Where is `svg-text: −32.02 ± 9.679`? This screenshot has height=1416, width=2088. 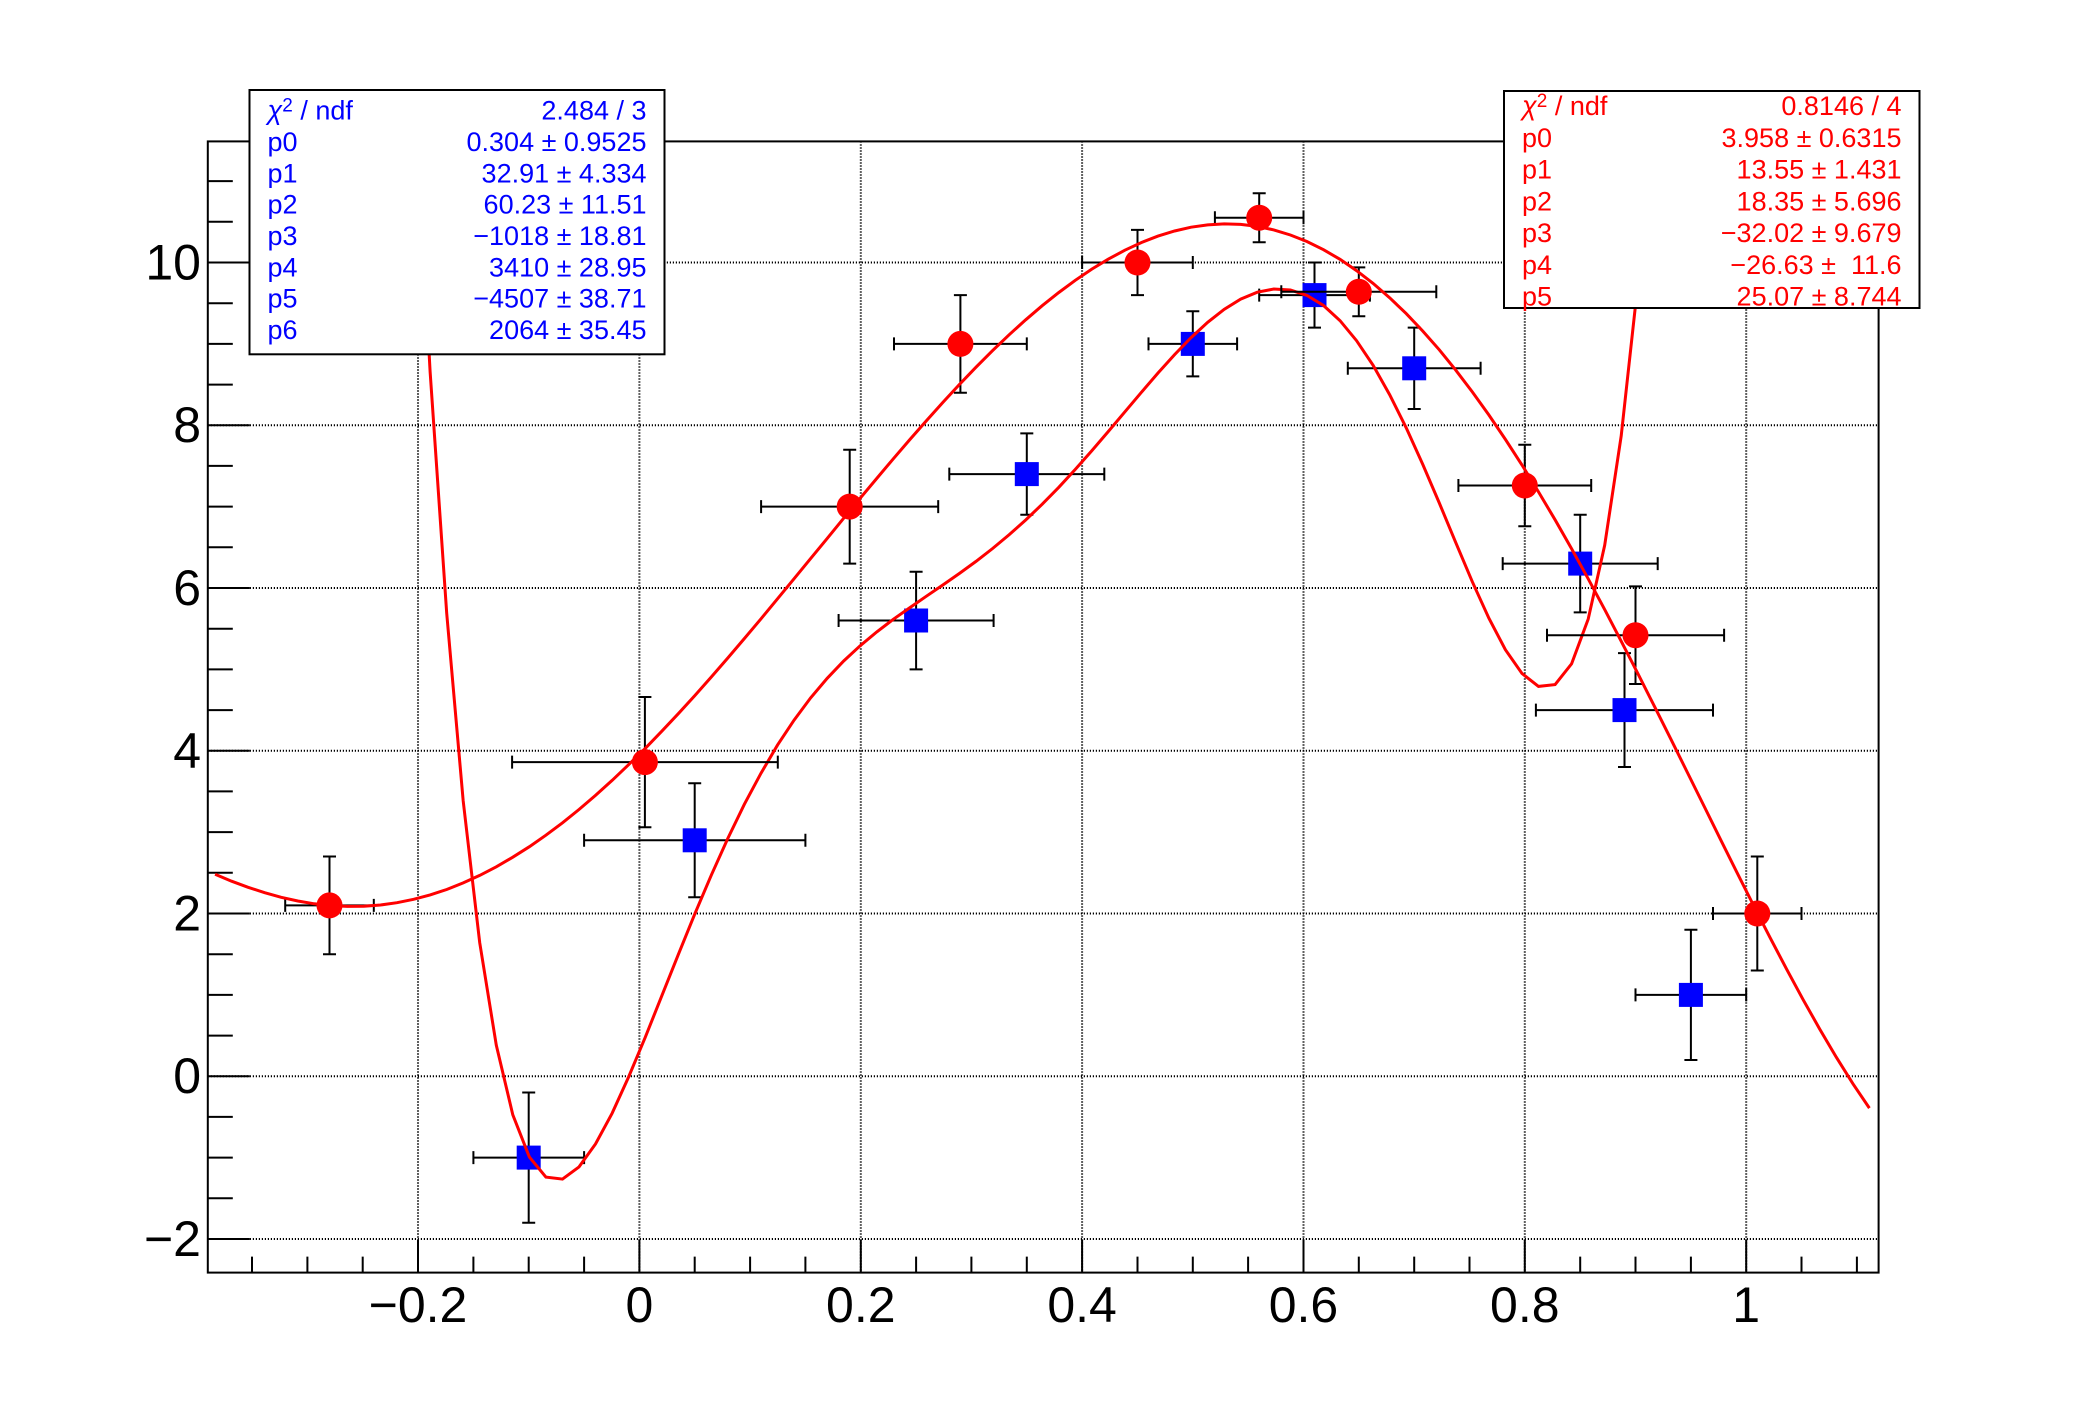
svg-text: −32.02 ± 9.679 is located at coordinates (1811, 233).